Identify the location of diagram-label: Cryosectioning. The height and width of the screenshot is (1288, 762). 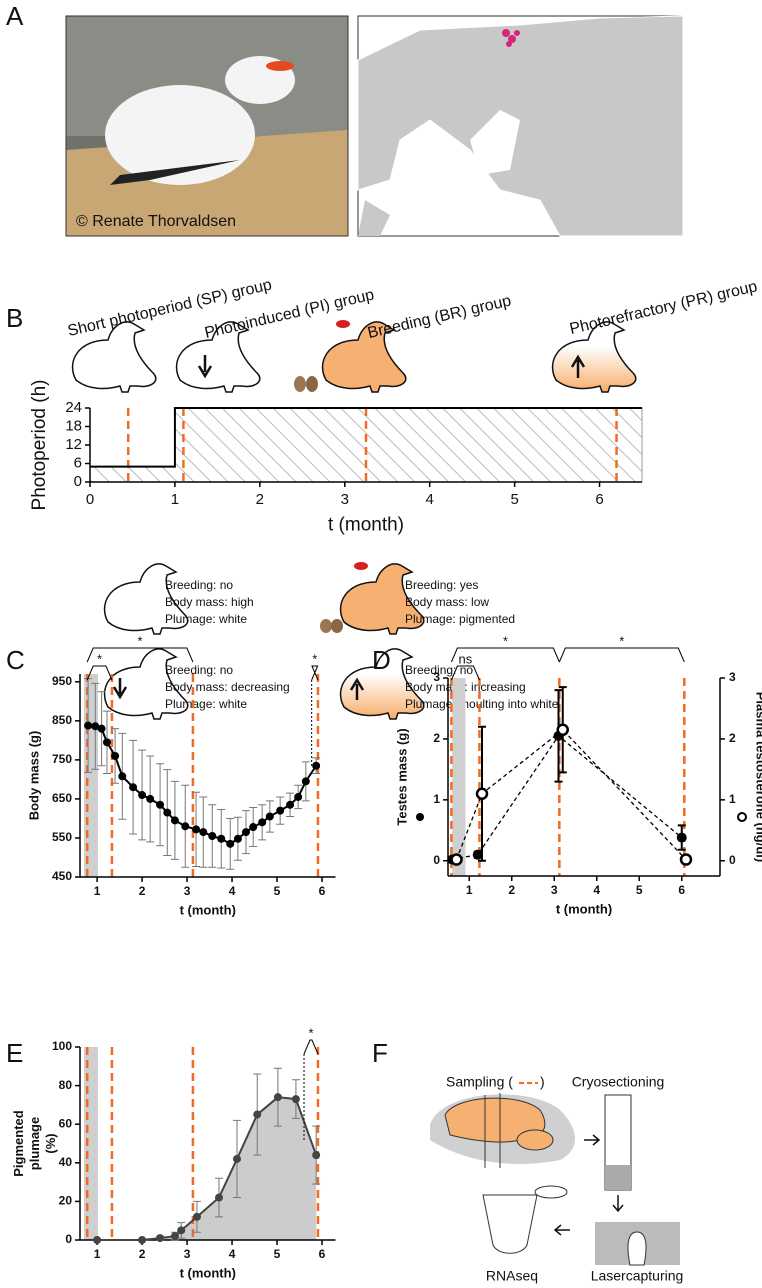
(618, 1082).